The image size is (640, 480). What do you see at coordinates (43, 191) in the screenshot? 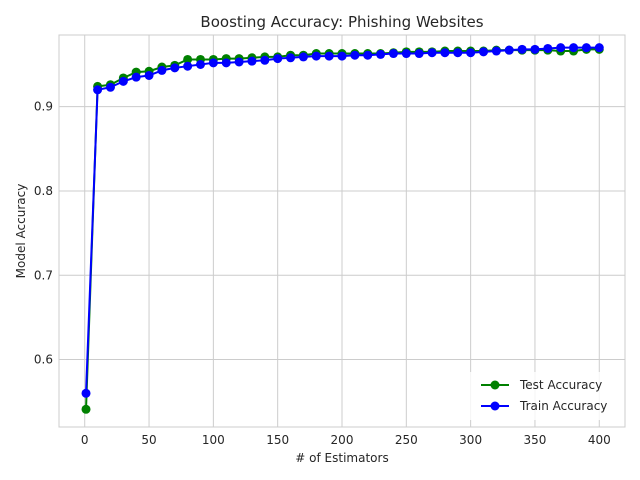
I see `y-tick-label: 0.8` at bounding box center [43, 191].